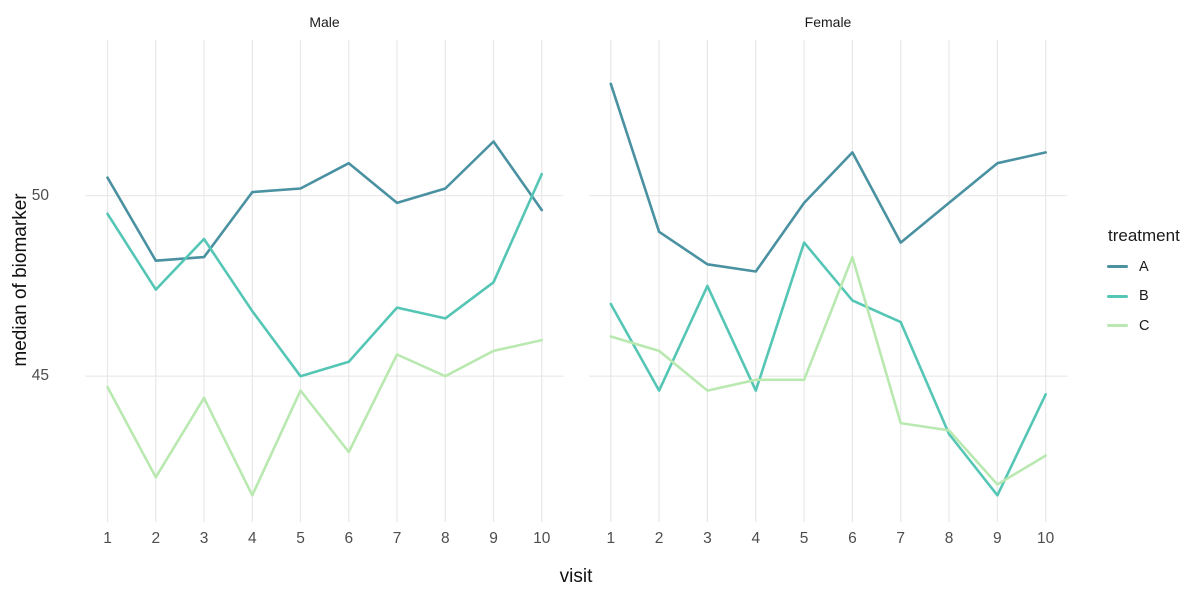 The image size is (1200, 600). I want to click on x-tick-label-male-9: 9, so click(493, 538).